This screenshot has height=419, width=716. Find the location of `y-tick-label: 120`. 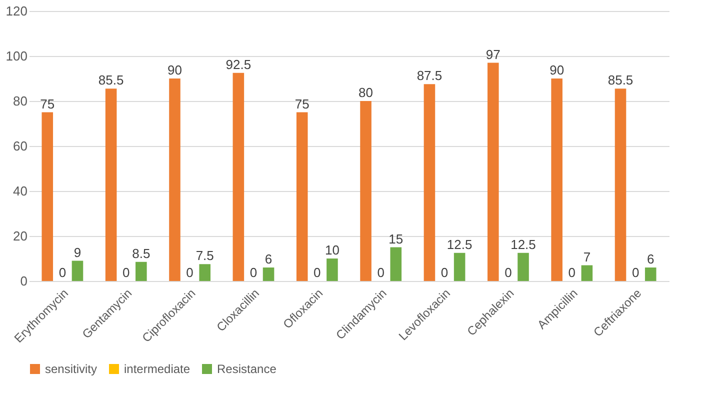

y-tick-label: 120 is located at coordinates (17, 11).